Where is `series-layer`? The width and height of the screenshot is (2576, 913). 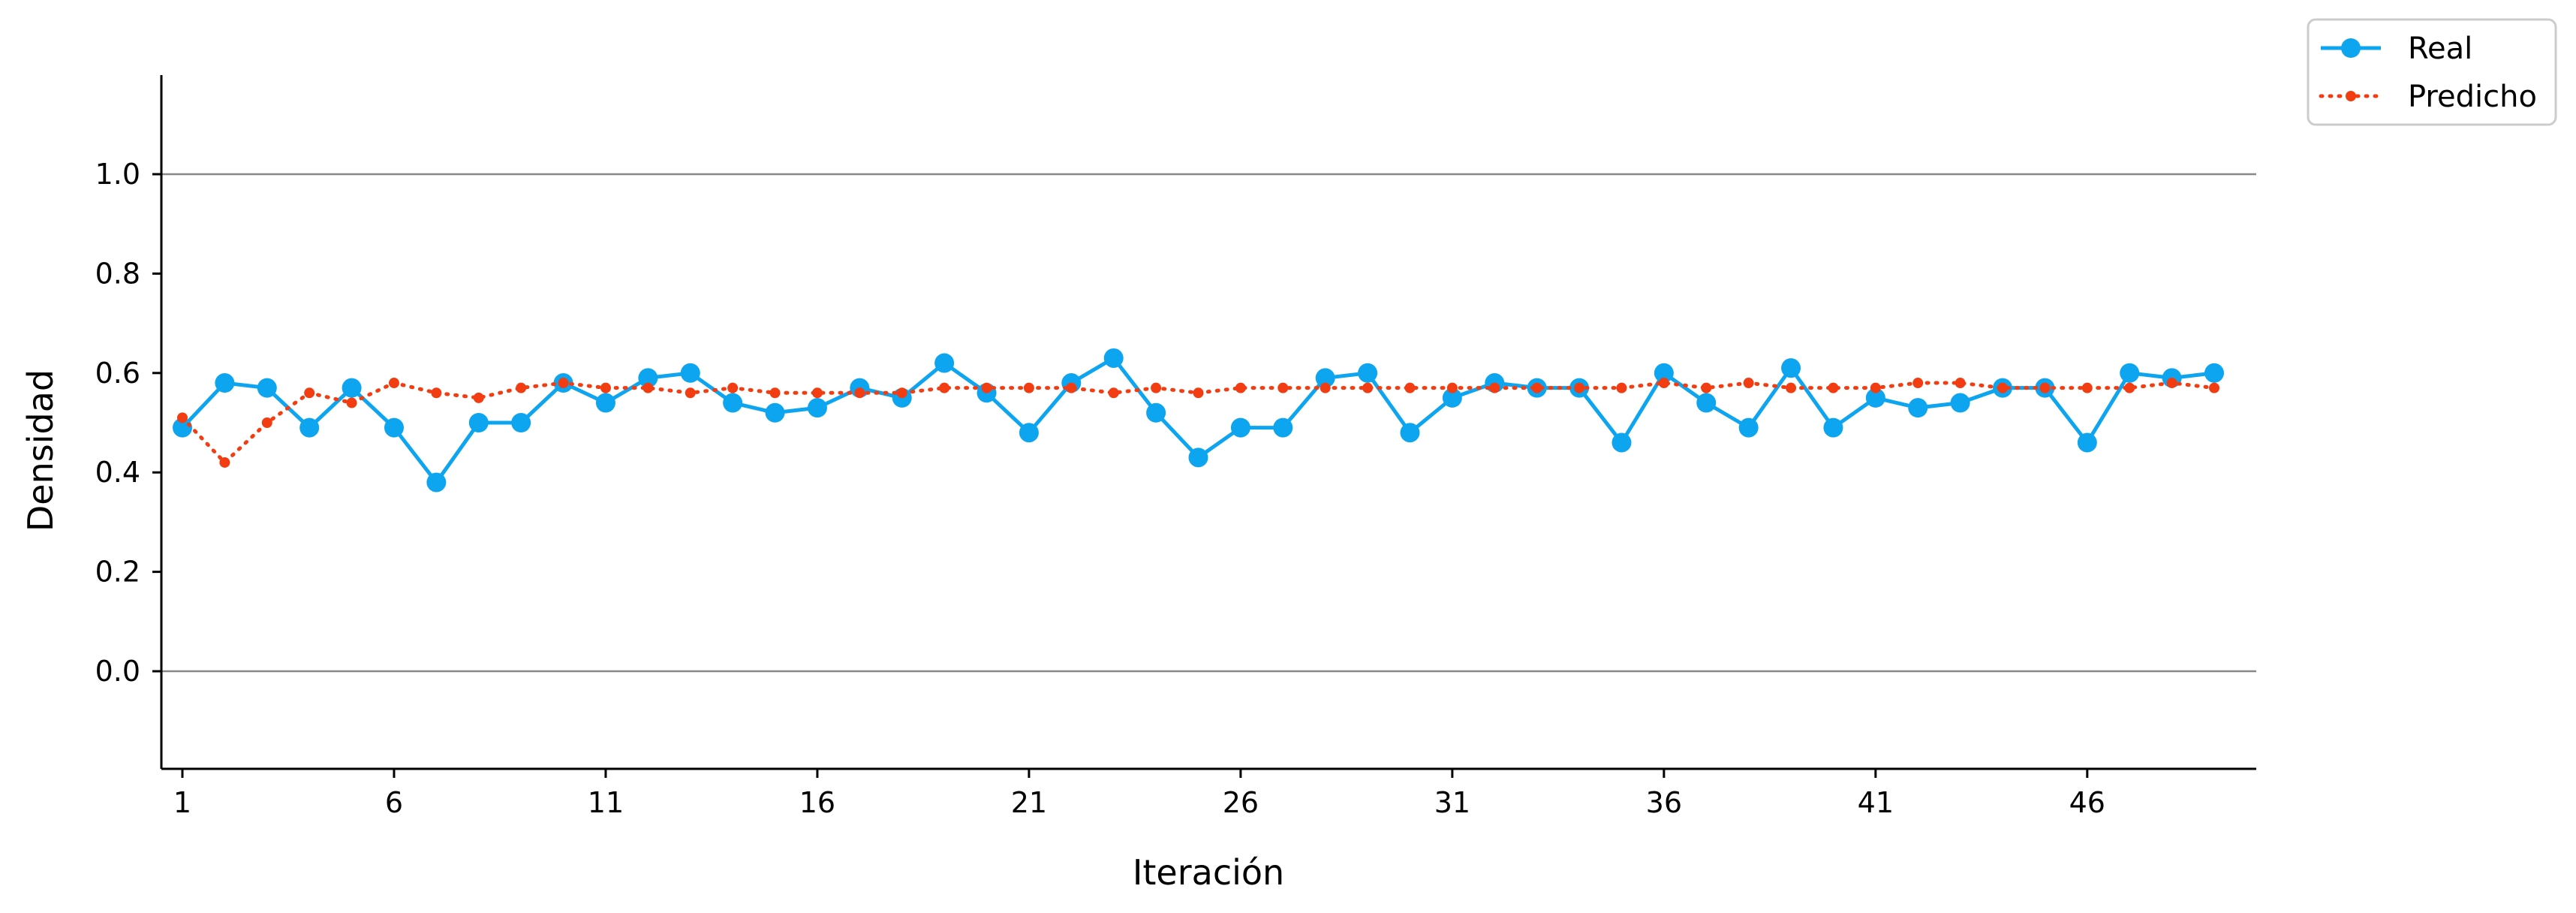
series-layer is located at coordinates (1198, 421).